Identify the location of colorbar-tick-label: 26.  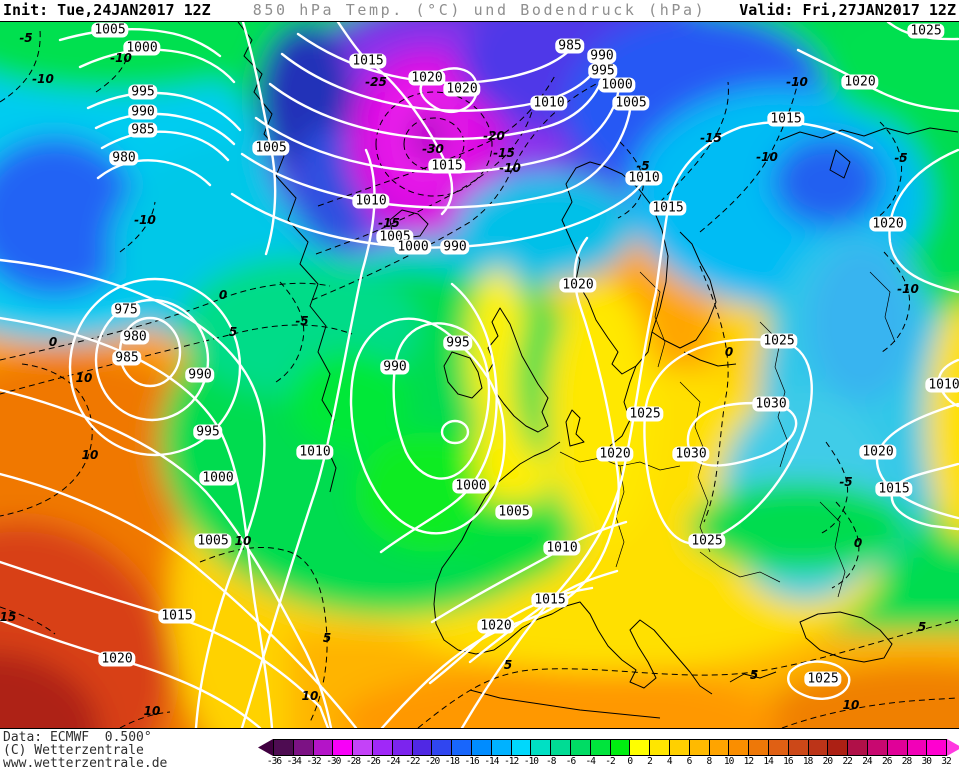
(887, 761).